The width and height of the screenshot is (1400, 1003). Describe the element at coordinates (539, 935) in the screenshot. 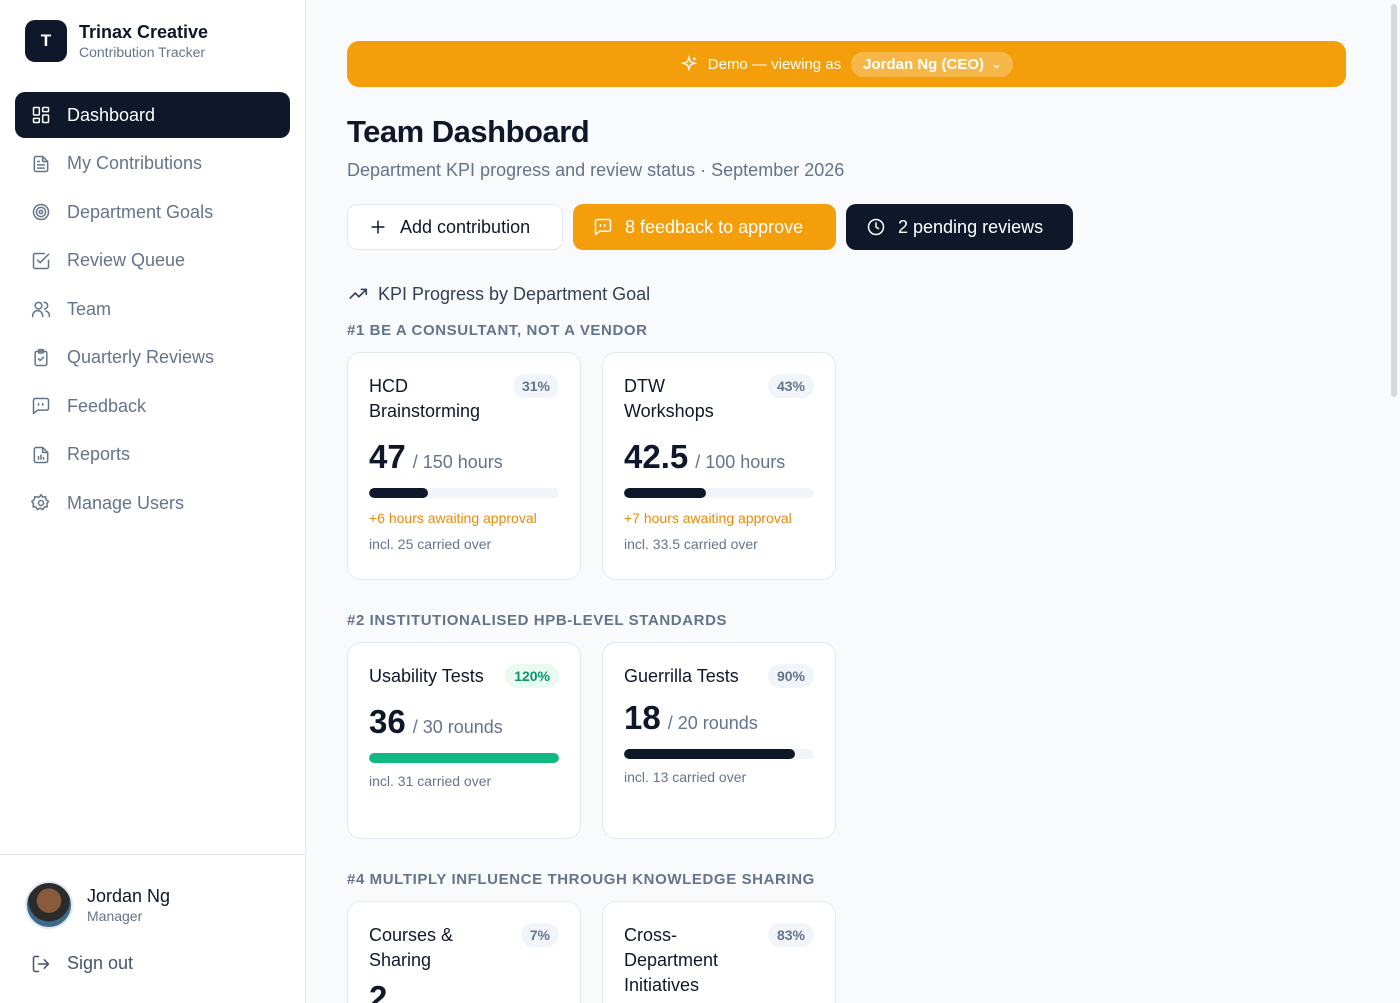

I see `kpi-percent-badge: 7%` at that location.